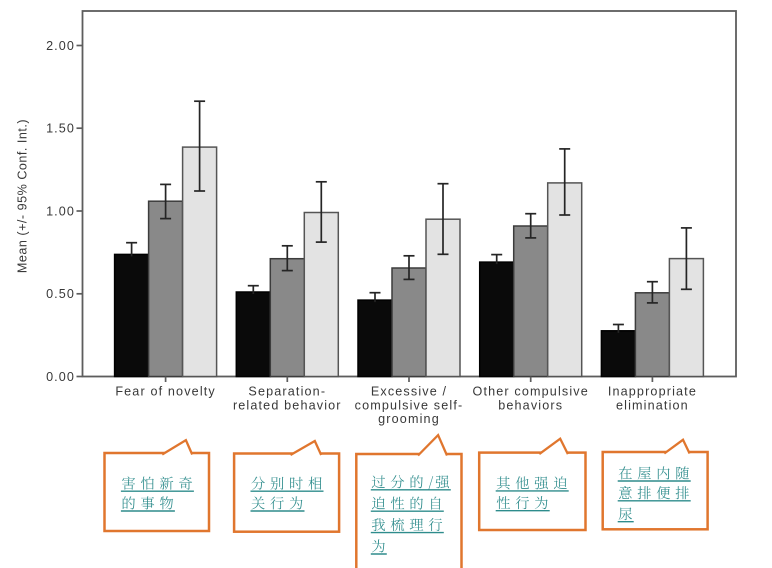  What do you see at coordinates (287, 405) in the screenshot?
I see `svg-text: related behavior` at bounding box center [287, 405].